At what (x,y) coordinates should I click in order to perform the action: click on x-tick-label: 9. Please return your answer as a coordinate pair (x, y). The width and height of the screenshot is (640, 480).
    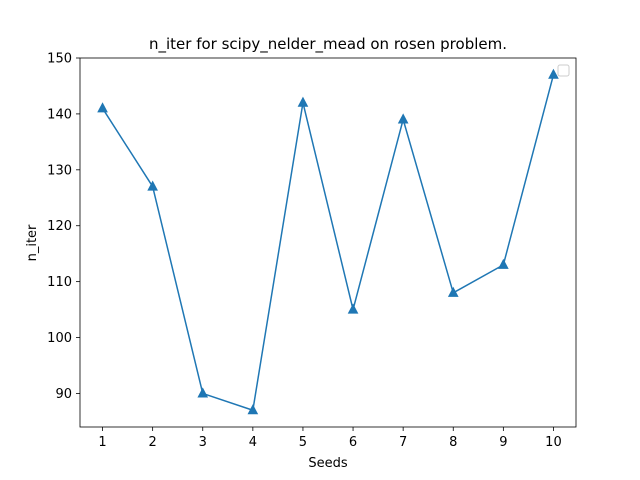
    Looking at the image, I should click on (503, 442).